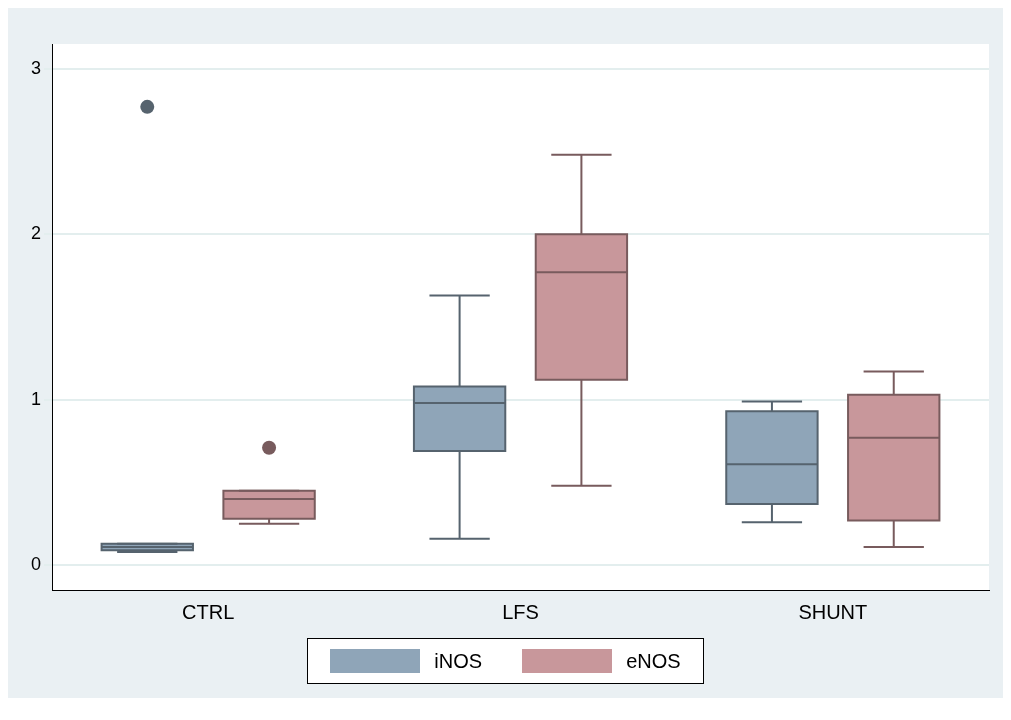 The width and height of the screenshot is (1011, 720). What do you see at coordinates (520, 611) in the screenshot?
I see `x-tick-label: LFS` at bounding box center [520, 611].